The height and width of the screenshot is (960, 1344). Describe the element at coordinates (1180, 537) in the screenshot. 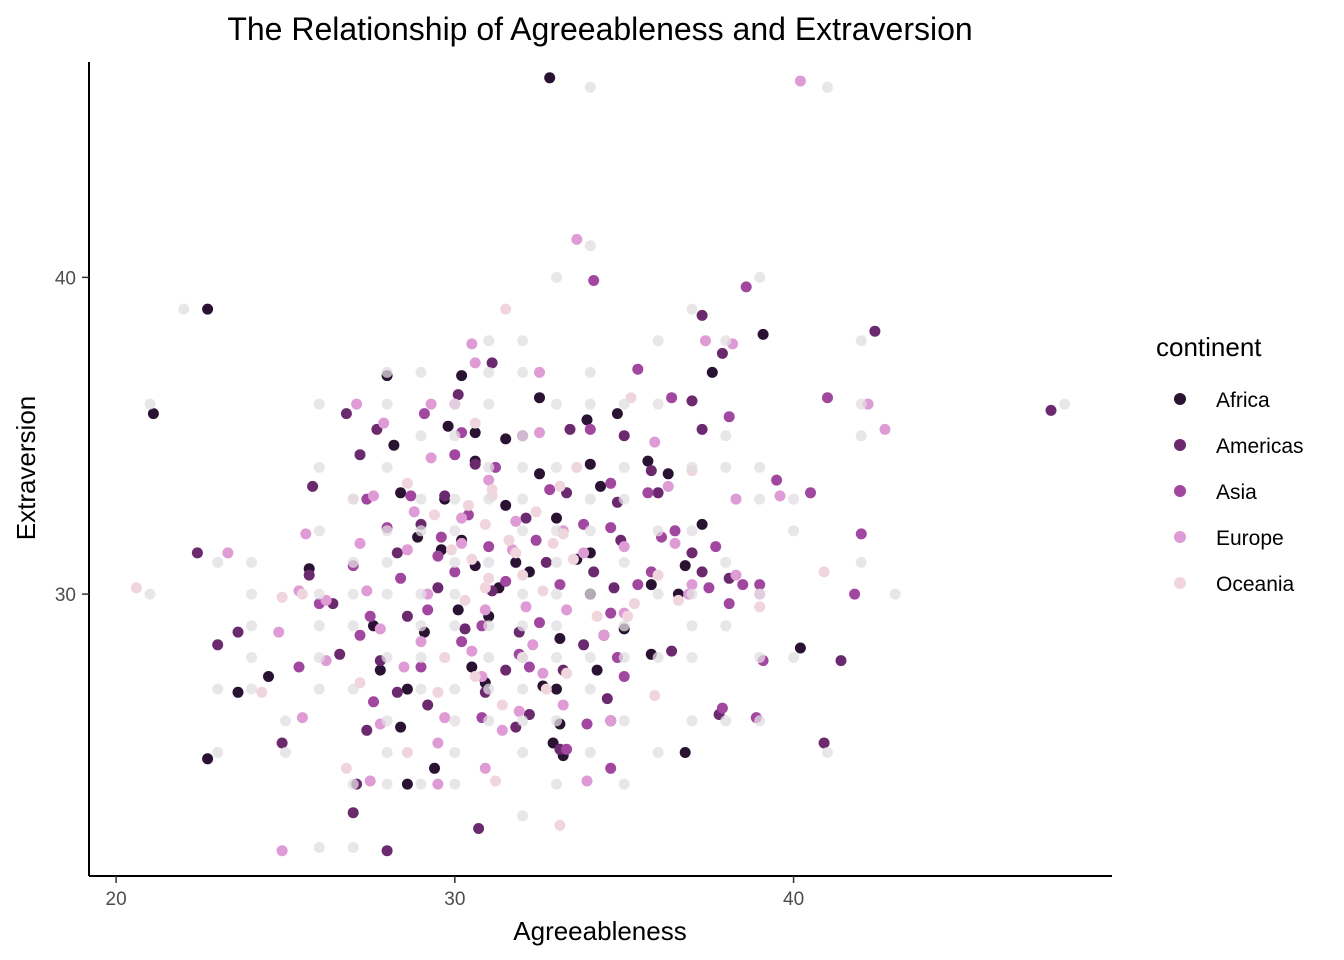

I see `legend-key-europe` at that location.